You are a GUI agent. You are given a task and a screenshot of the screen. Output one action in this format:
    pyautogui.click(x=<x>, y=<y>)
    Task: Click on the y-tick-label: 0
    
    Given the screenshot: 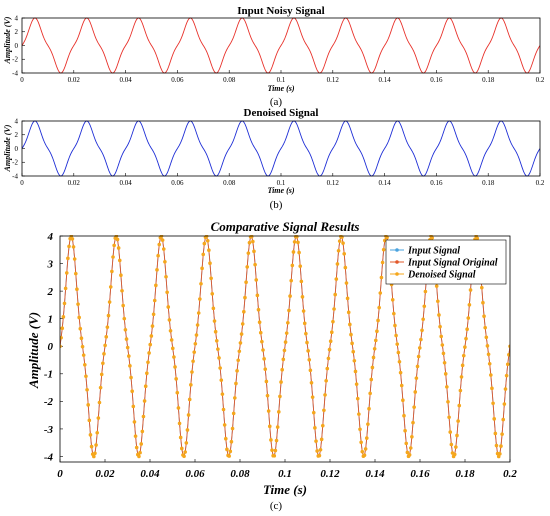 What is the action you would take?
    pyautogui.click(x=51, y=347)
    